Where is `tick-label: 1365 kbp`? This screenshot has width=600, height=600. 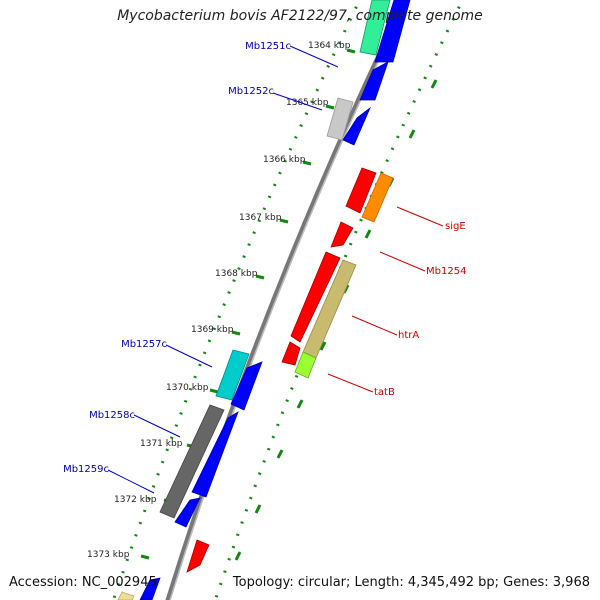
tick-label: 1365 kbp is located at coordinates (307, 103).